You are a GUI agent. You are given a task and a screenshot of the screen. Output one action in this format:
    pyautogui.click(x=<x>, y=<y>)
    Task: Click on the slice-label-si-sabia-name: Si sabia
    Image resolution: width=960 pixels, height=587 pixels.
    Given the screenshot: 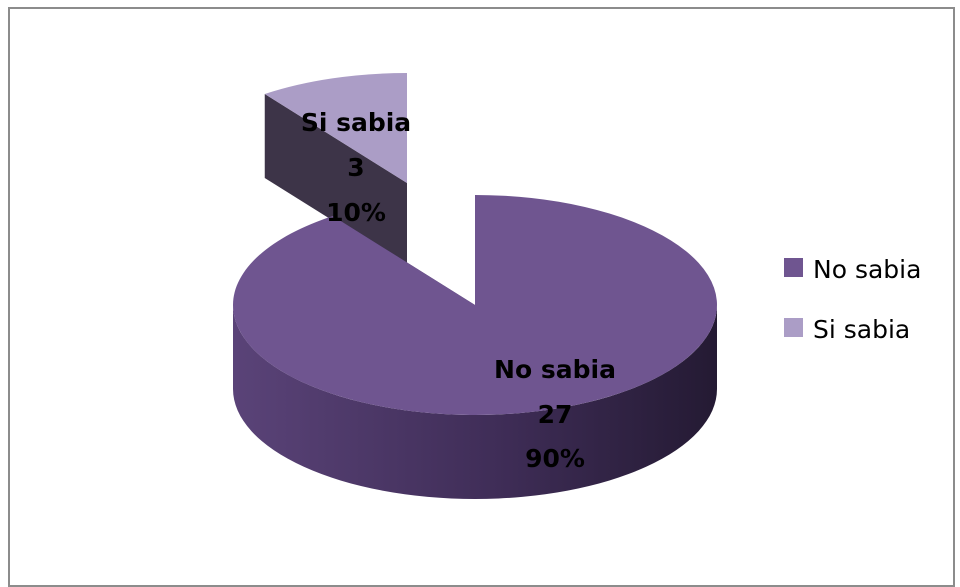 What is the action you would take?
    pyautogui.click(x=356, y=122)
    